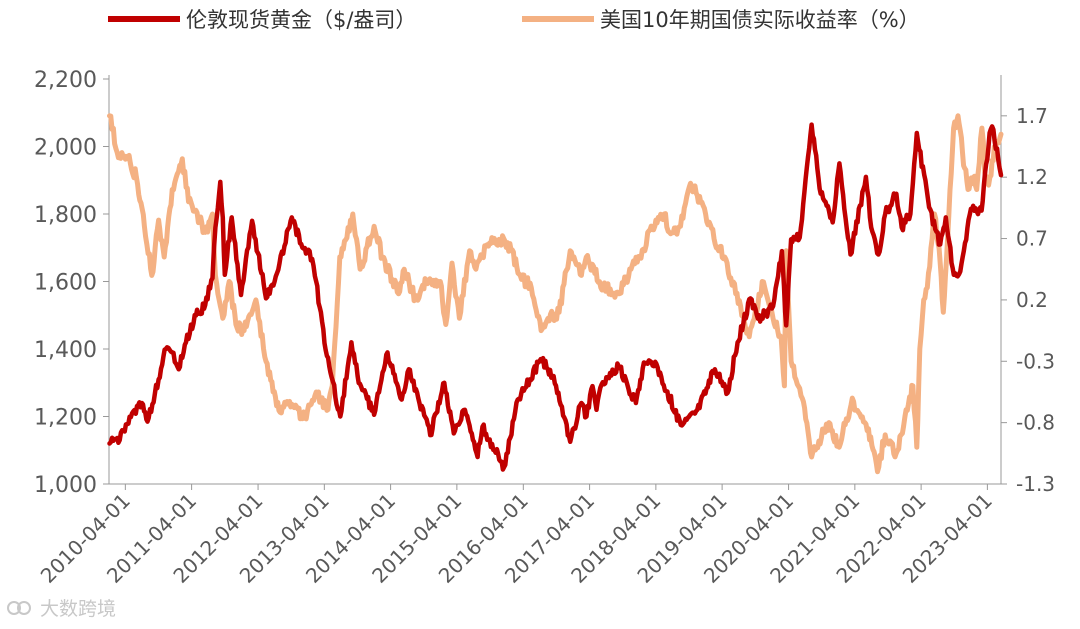 The height and width of the screenshot is (629, 1080). I want to click on y-right-tick-label: -0.3, so click(1035, 361).